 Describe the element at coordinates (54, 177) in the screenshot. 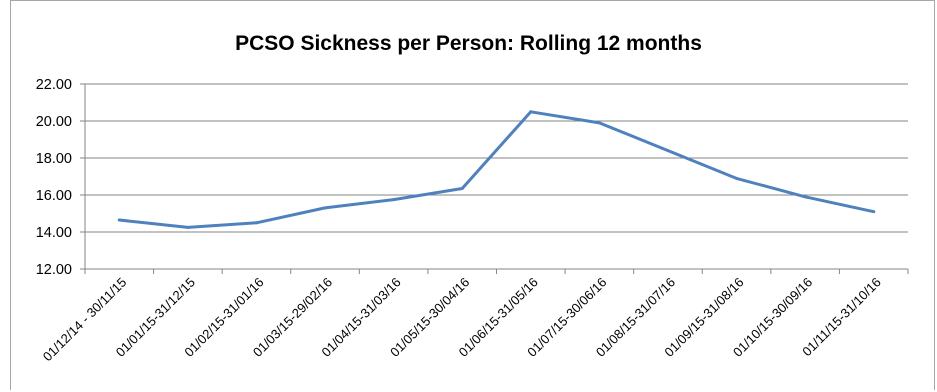

I see `y-axis-ticks: 12.00 14.00 16.00 18.00 20.00 22.00` at that location.